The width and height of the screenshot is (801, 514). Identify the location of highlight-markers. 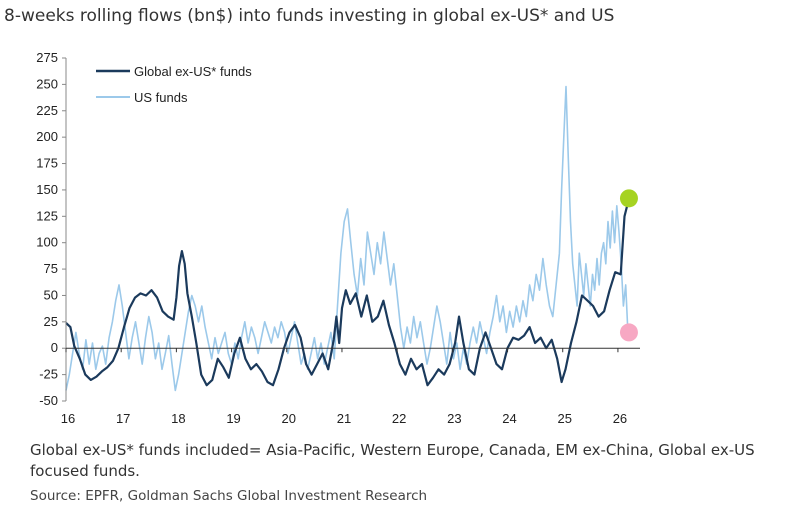
(628, 265).